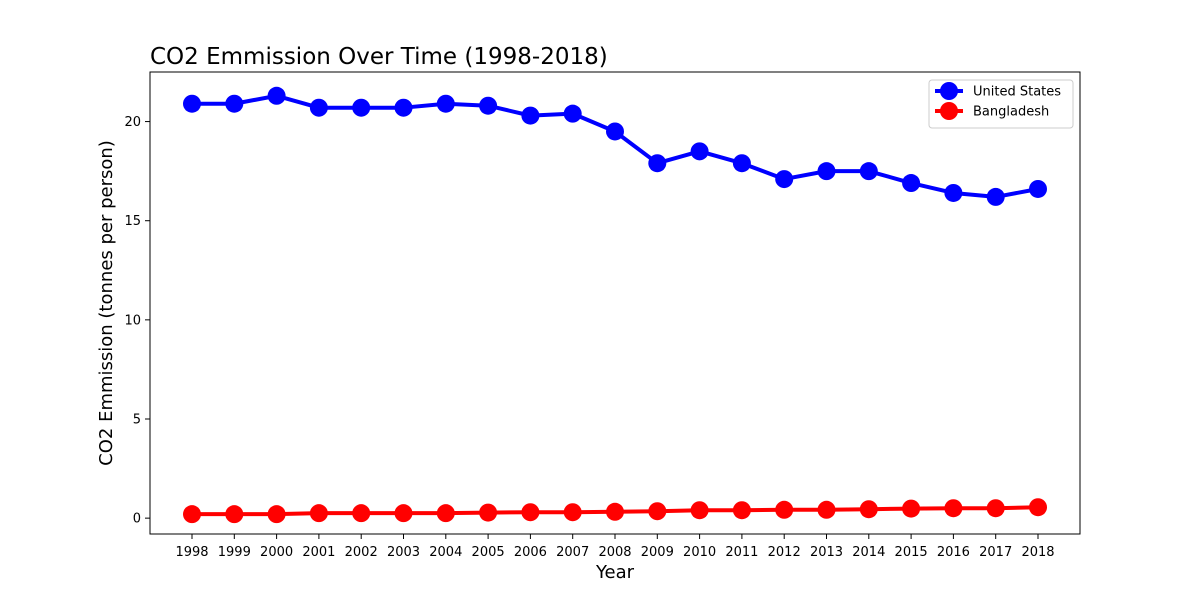 This screenshot has width=1200, height=600. I want to click on legend-box, so click(1001, 104).